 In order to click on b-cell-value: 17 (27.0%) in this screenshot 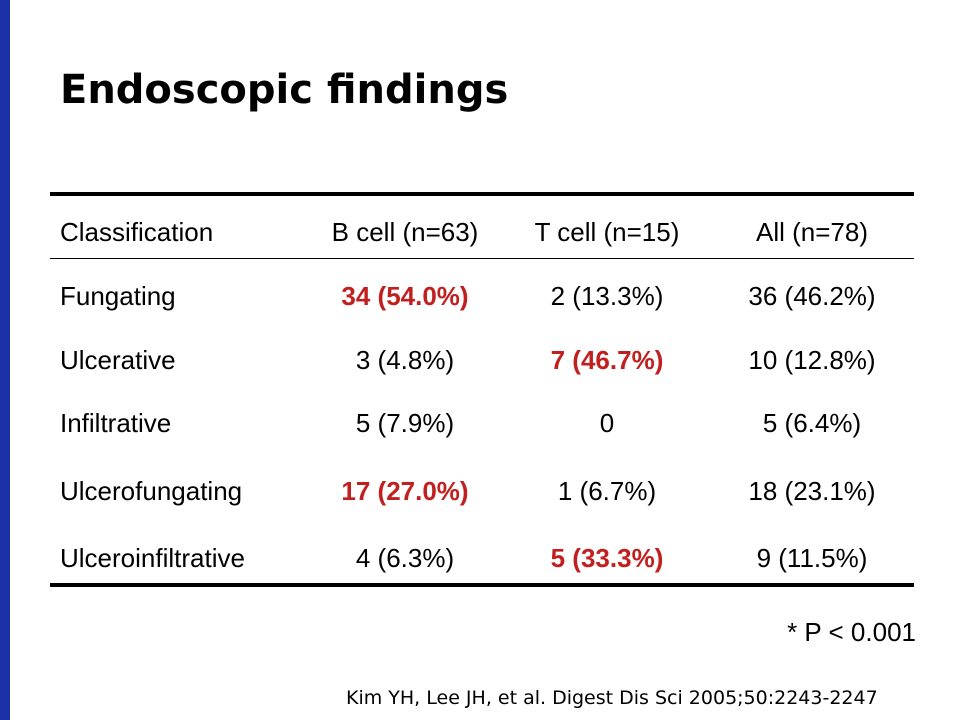, I will do `click(405, 491)`.